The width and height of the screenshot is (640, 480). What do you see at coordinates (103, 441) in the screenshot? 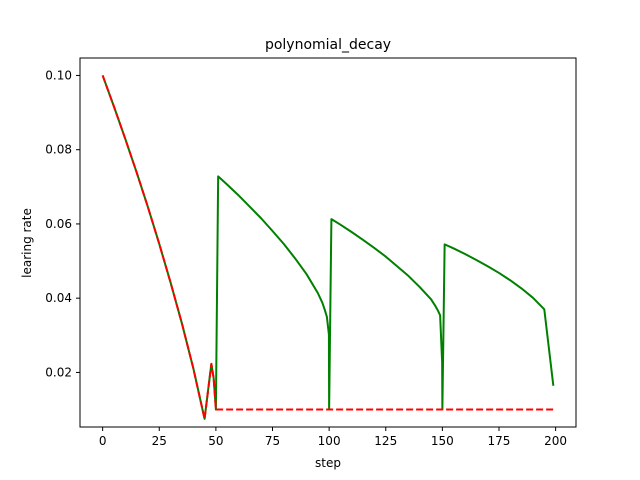
I see `x-tick-label: 0` at bounding box center [103, 441].